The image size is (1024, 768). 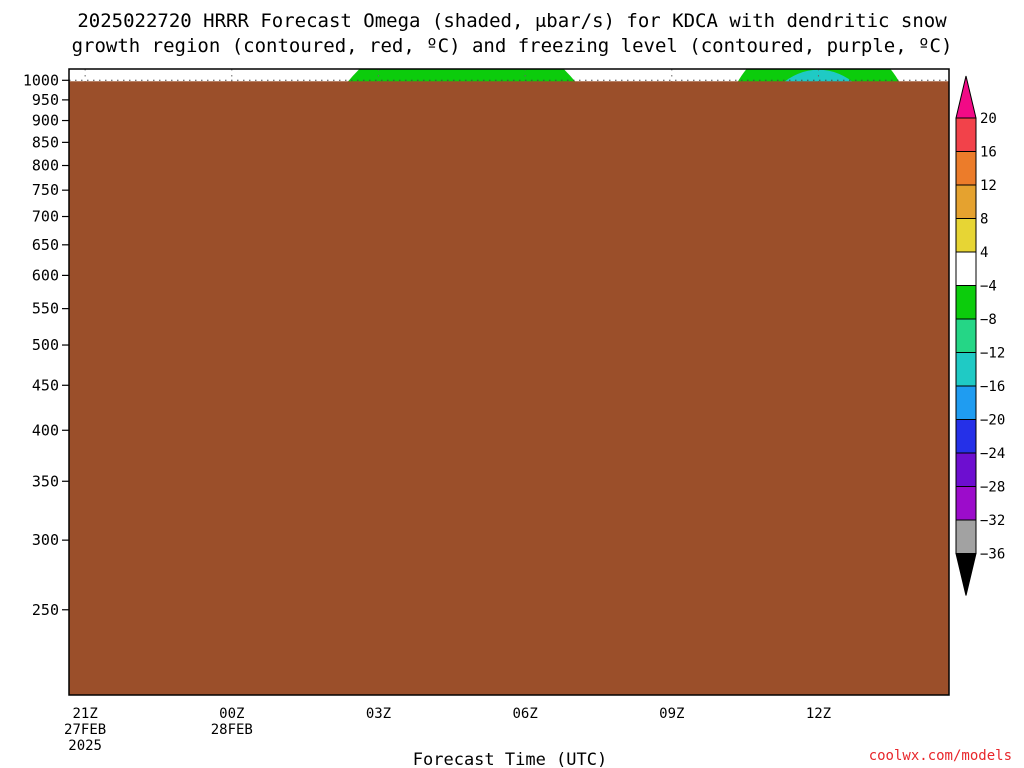 I want to click on x-tick-label: 00Z, so click(x=231, y=714).